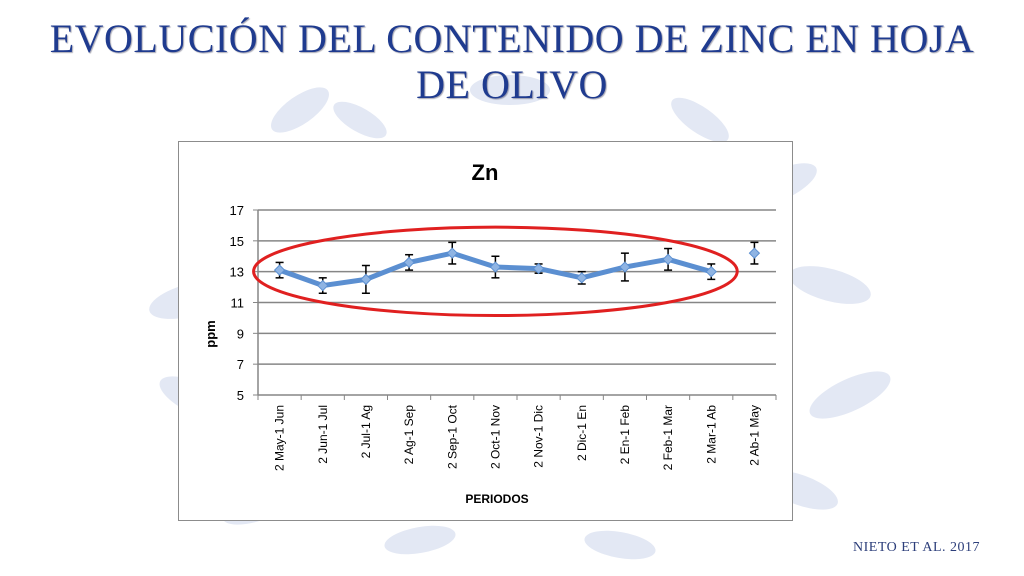 This screenshot has height=576, width=1024. I want to click on series-zn, so click(517, 267).